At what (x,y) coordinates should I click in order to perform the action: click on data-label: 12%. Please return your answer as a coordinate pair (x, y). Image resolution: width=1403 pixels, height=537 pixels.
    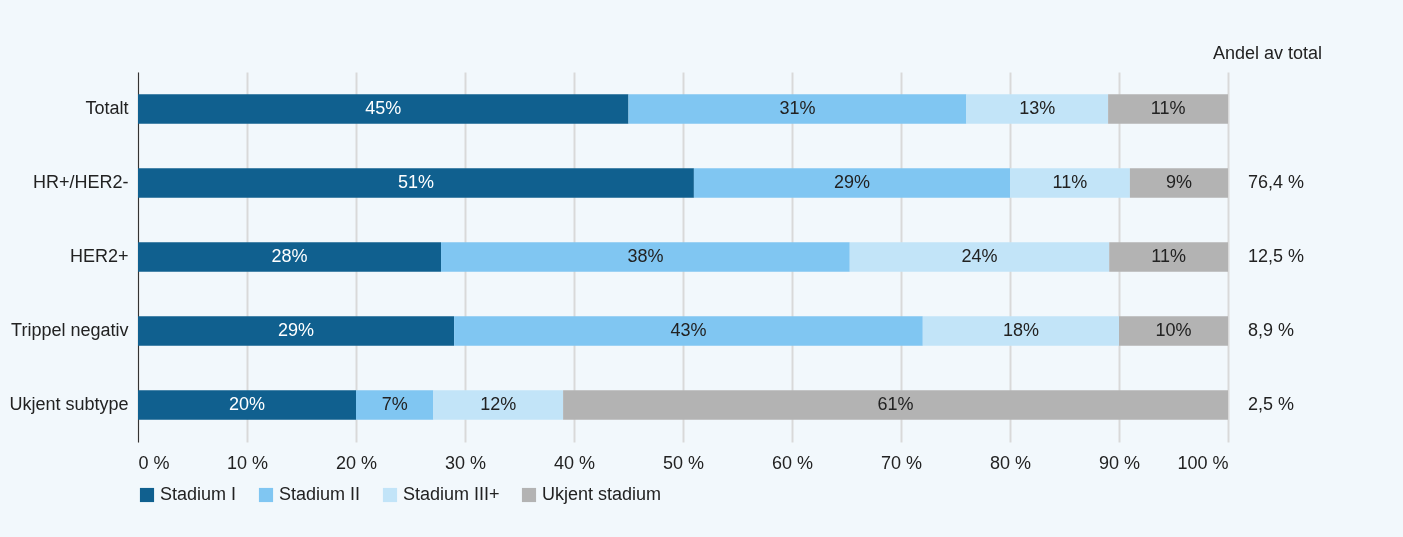
    Looking at the image, I should click on (498, 404).